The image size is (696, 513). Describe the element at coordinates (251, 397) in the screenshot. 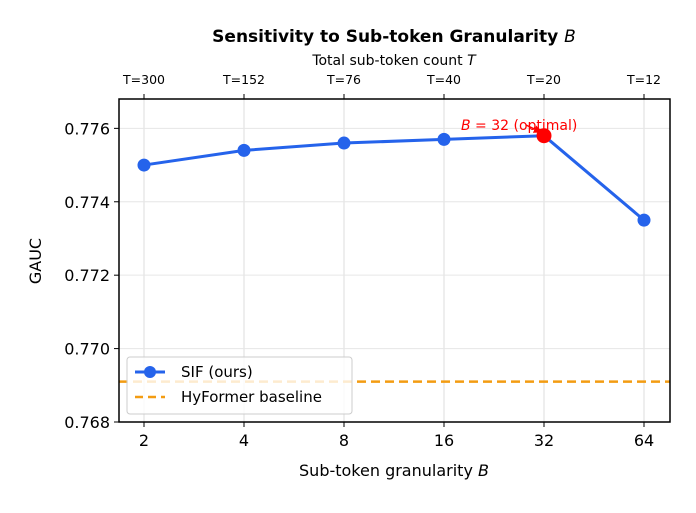

I see `legend-label-baseline: HyFormer baseline` at that location.